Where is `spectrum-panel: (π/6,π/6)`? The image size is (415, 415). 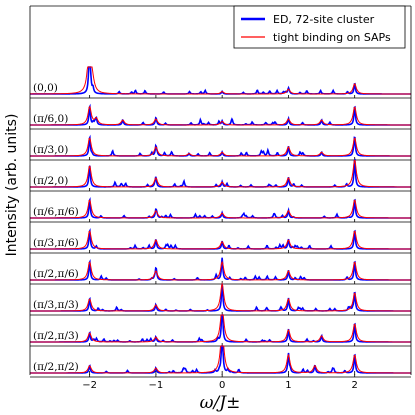
spectrum-panel: (π/6,π/6) is located at coordinates (220, 210).